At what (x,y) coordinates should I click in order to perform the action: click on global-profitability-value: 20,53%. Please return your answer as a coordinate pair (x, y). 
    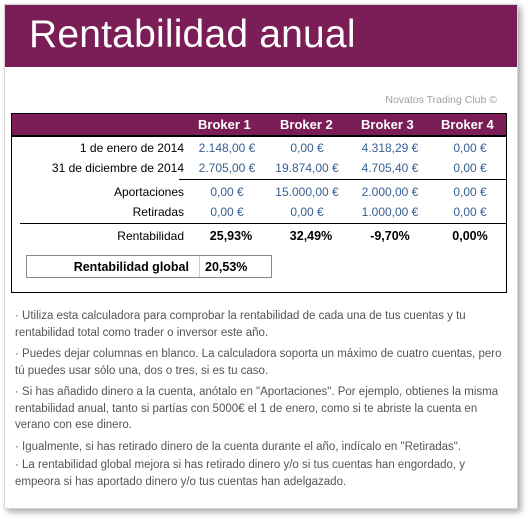
    Looking at the image, I should click on (226, 267).